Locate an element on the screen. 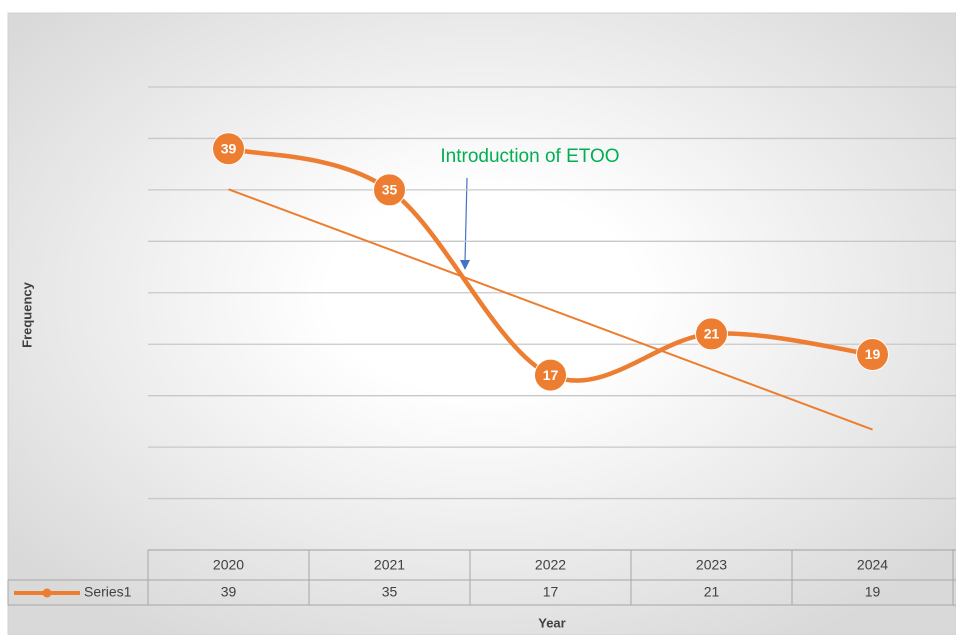 The width and height of the screenshot is (956, 635). x-tick-label: 2023 is located at coordinates (711, 565).